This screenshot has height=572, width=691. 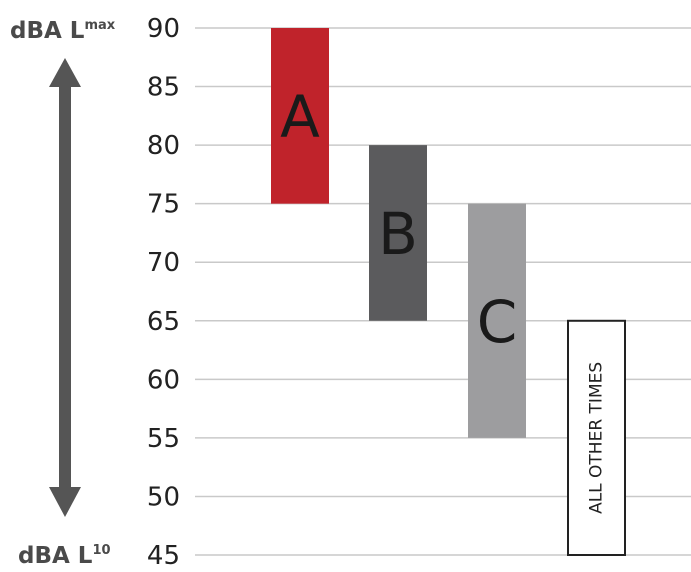 I want to click on y-tick-label: 85, so click(x=163, y=88).